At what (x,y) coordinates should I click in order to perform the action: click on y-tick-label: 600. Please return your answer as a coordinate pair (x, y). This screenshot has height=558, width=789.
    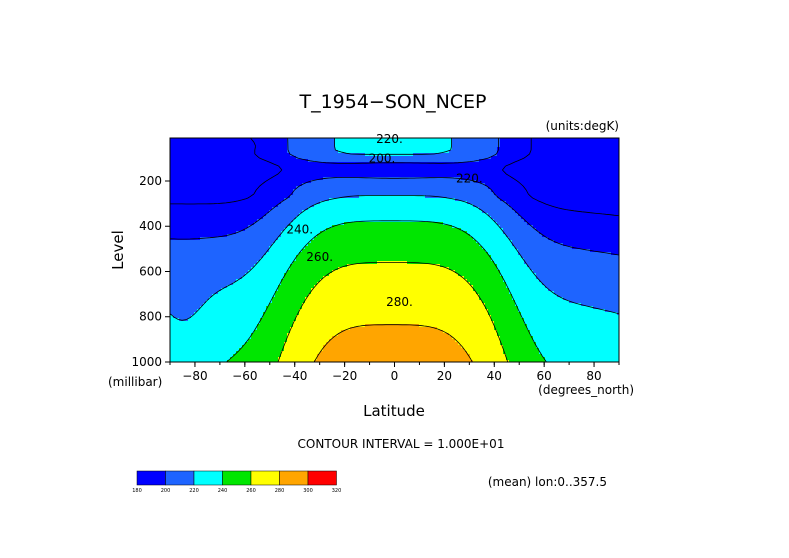
    Looking at the image, I should click on (150, 271).